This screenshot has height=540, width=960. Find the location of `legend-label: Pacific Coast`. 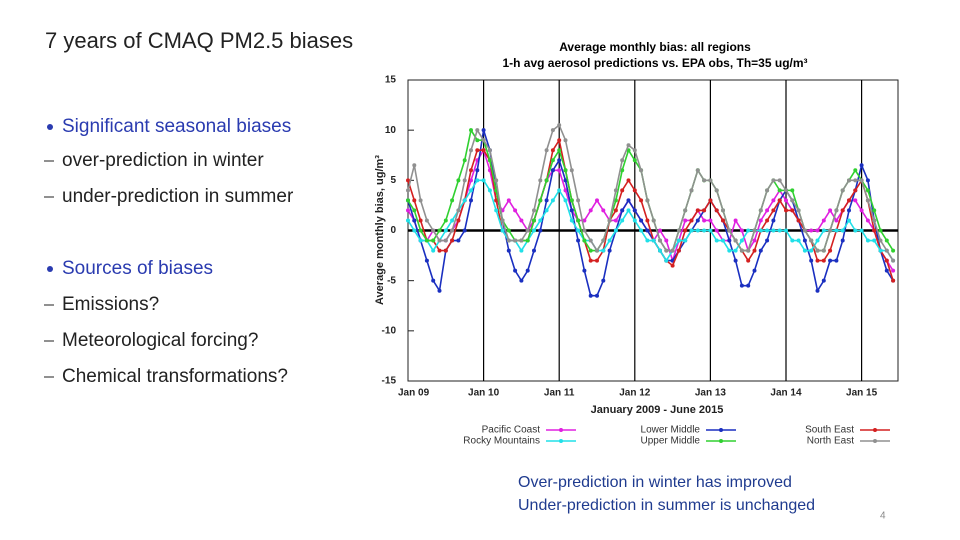

legend-label: Pacific Coast is located at coordinates (511, 430).